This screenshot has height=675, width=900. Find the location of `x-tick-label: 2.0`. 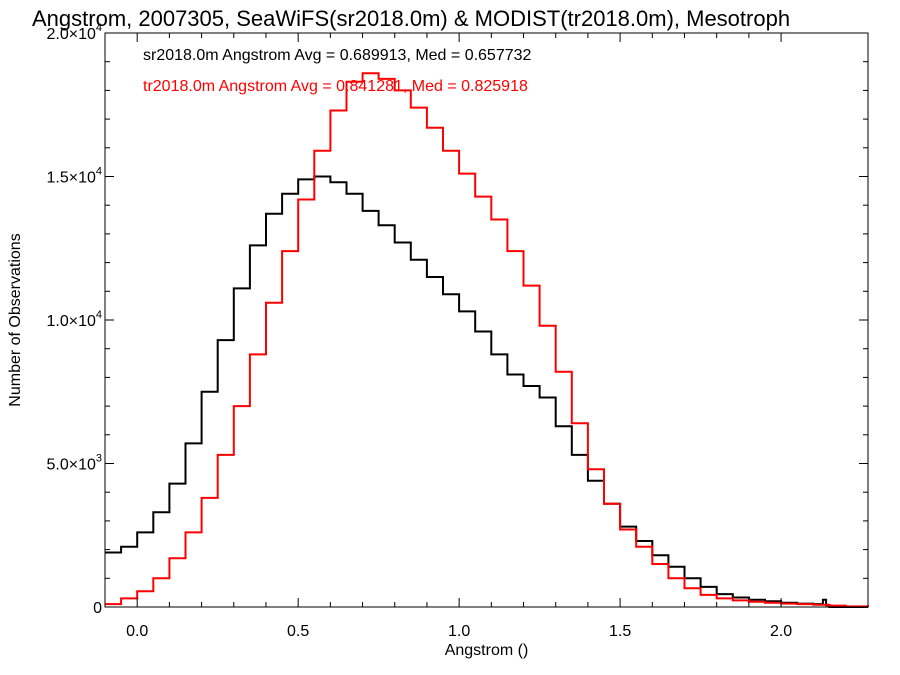

x-tick-label: 2.0 is located at coordinates (781, 631).